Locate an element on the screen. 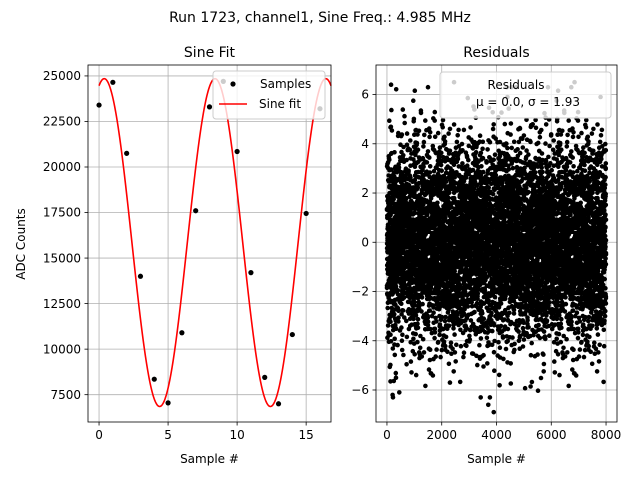 Image resolution: width=640 pixels, height=484 pixels. residuals-x-axis-label: Sample # is located at coordinates (496, 459).